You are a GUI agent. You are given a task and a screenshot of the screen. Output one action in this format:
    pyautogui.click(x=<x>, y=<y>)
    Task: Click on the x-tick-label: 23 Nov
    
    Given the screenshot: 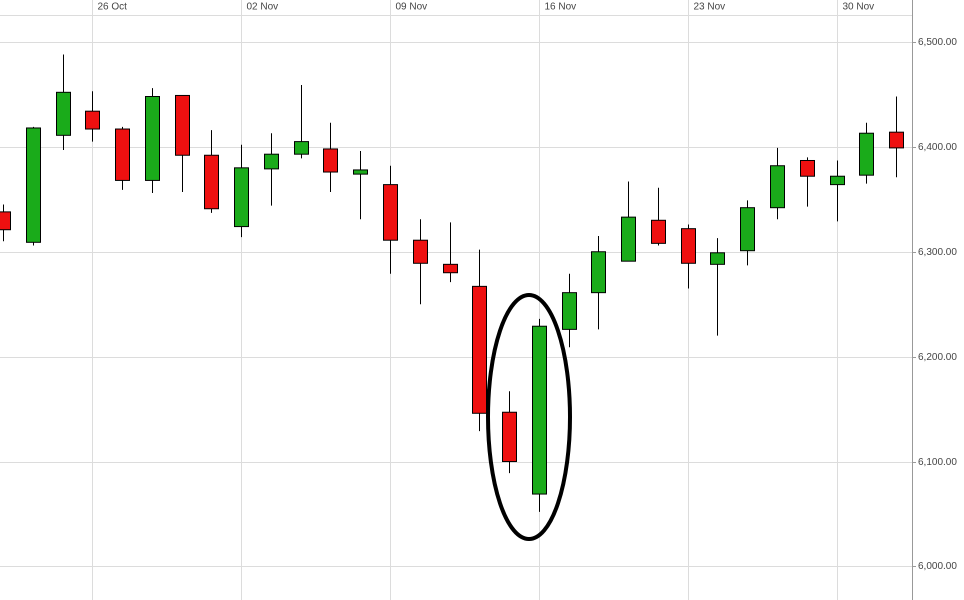 What is the action you would take?
    pyautogui.click(x=710, y=7)
    